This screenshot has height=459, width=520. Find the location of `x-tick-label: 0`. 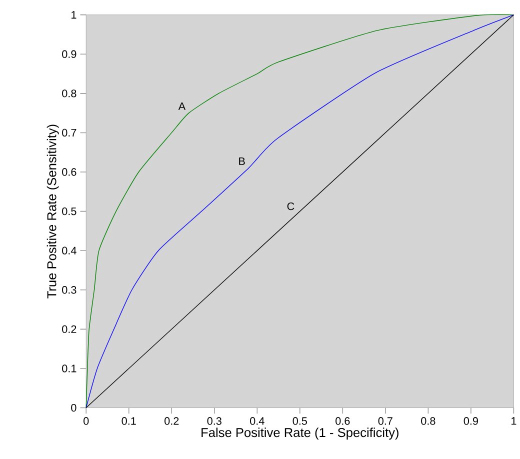

x-tick-label: 0 is located at coordinates (86, 421).